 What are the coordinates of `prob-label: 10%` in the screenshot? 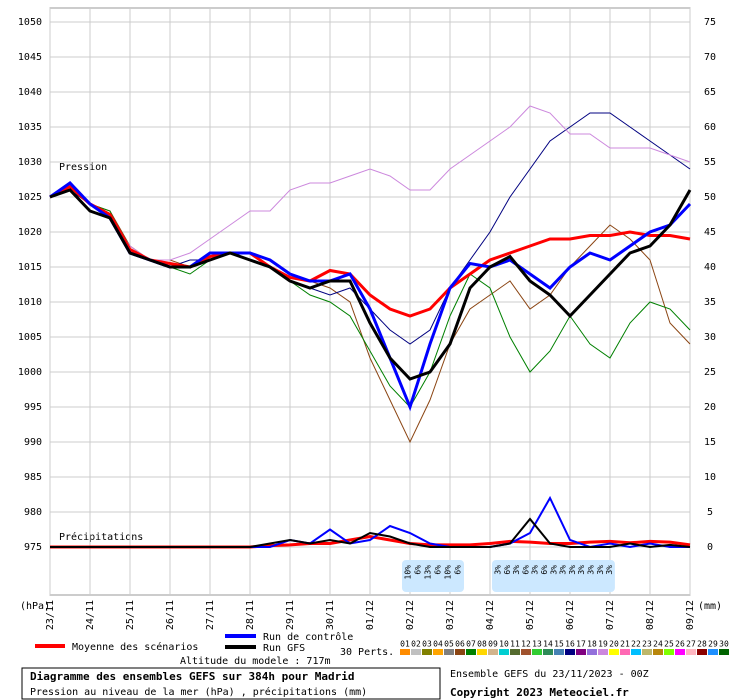 It's located at (448, 572).